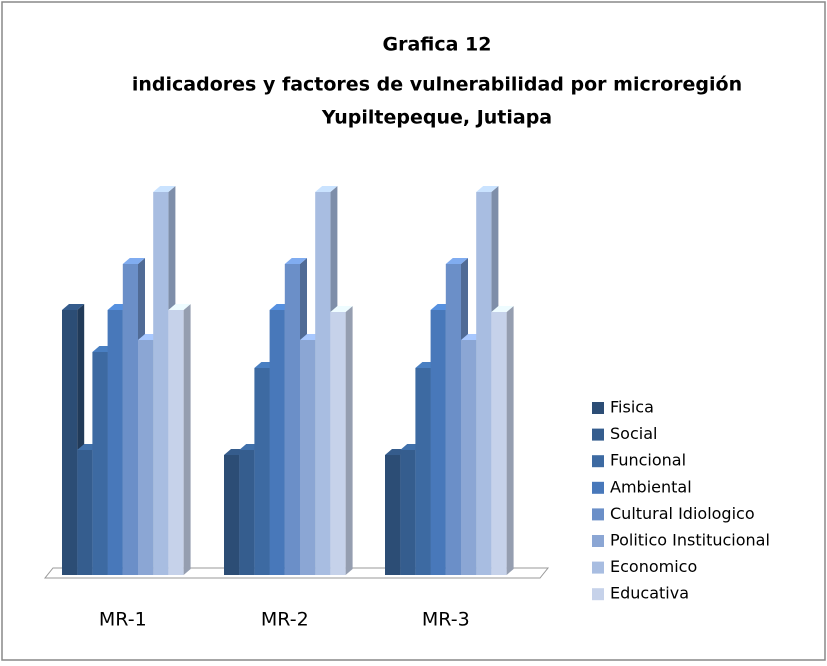  Describe the element at coordinates (633, 433) in the screenshot. I see `legend-label: Social` at that location.